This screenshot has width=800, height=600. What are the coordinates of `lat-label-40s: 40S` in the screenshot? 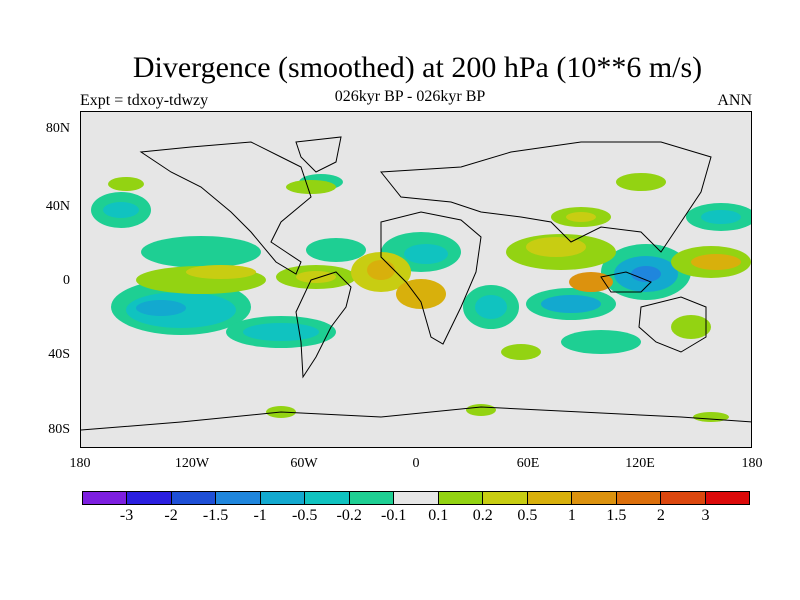 It's located at (59, 354).